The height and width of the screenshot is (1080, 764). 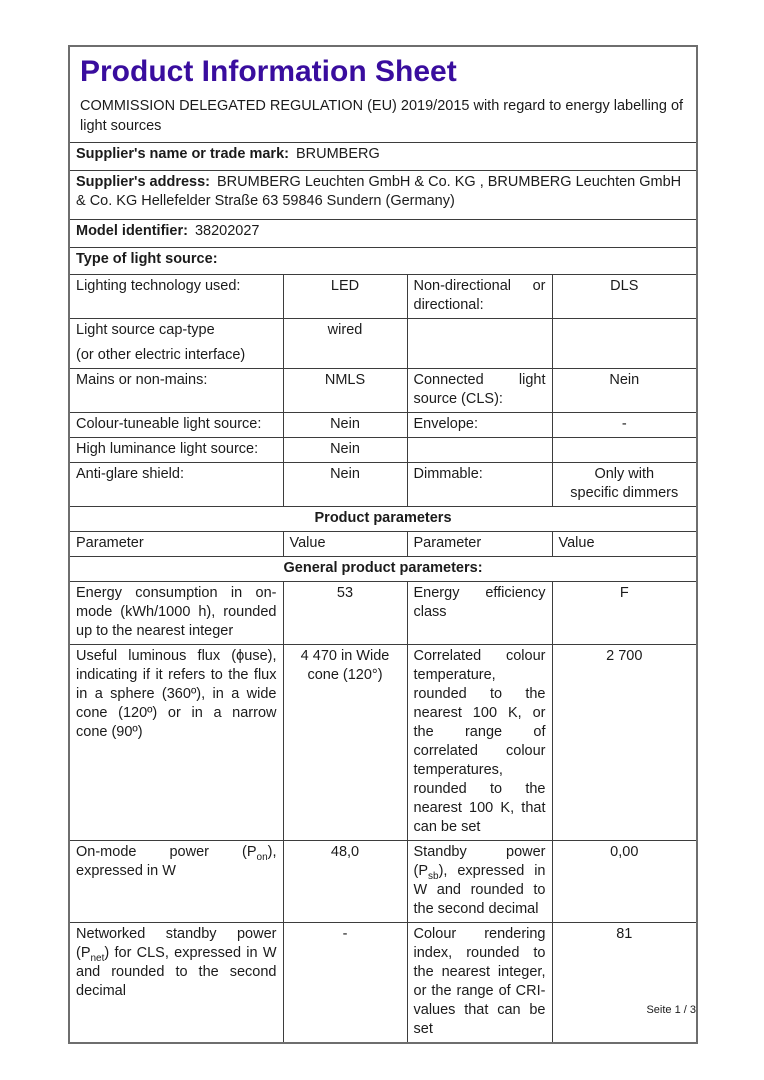 What do you see at coordinates (161, 355) in the screenshot?
I see `cap-type-label-line2: (or other electric interface)` at bounding box center [161, 355].